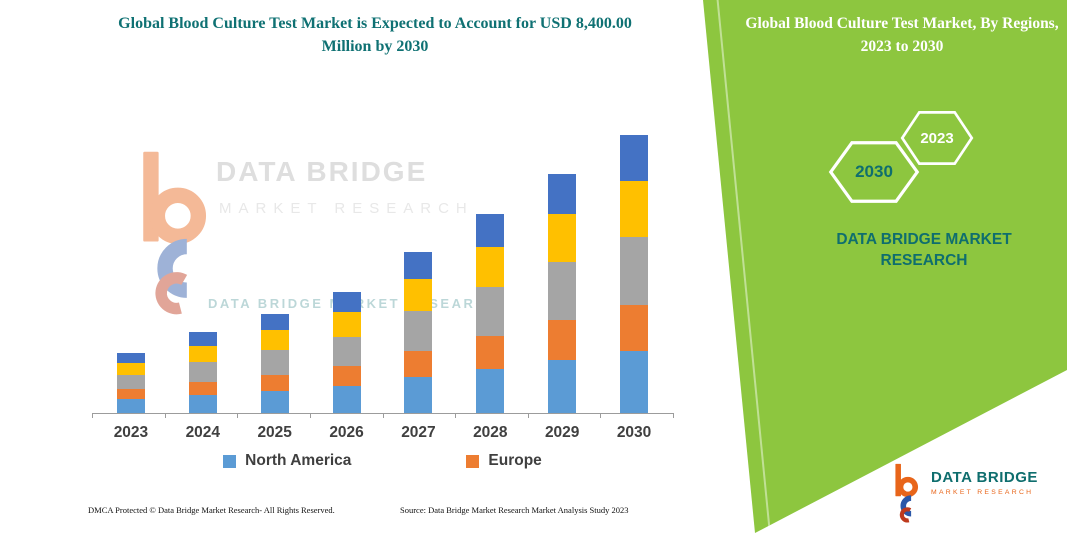  Describe the element at coordinates (634, 432) in the screenshot. I see `x-axis-label-2030: 2030` at that location.